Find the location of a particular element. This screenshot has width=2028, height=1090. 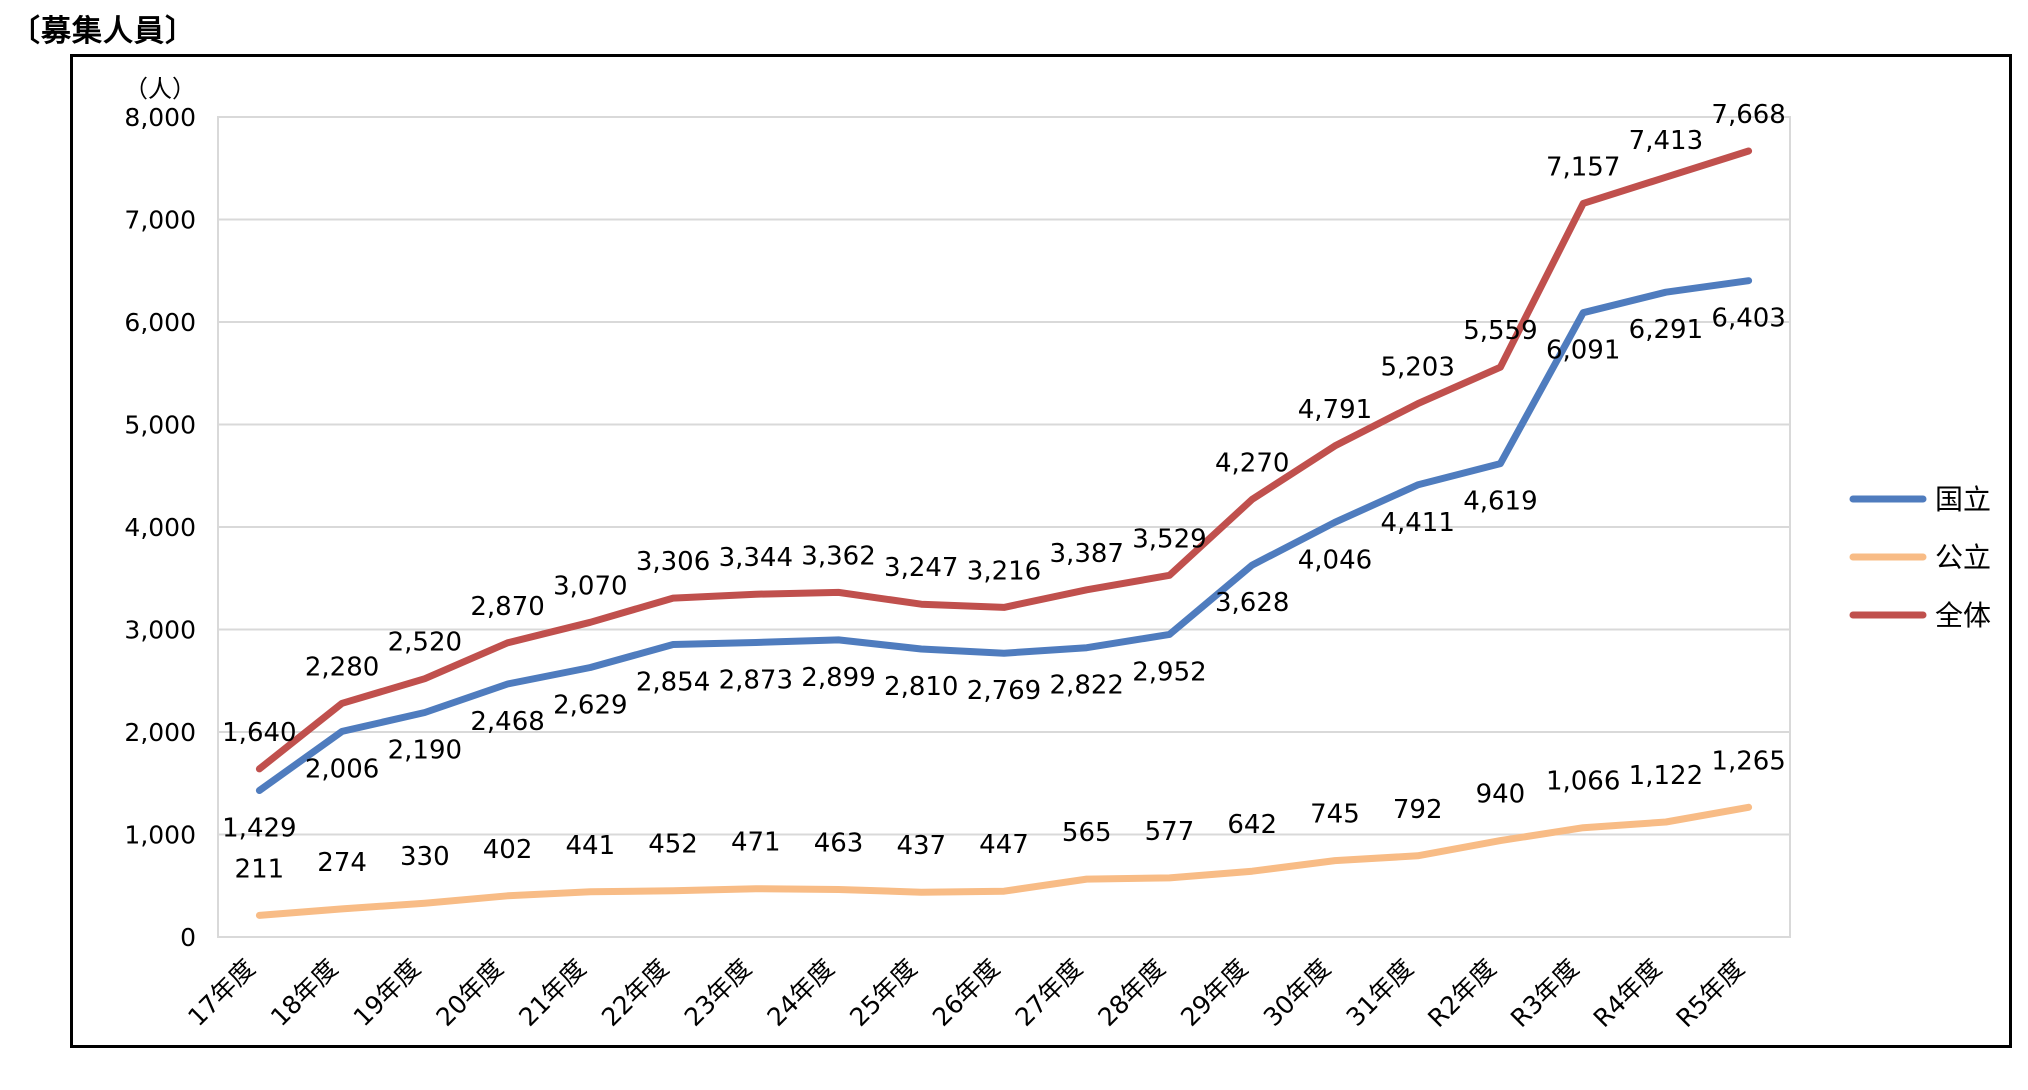

data-label: 7,668 is located at coordinates (1748, 115).